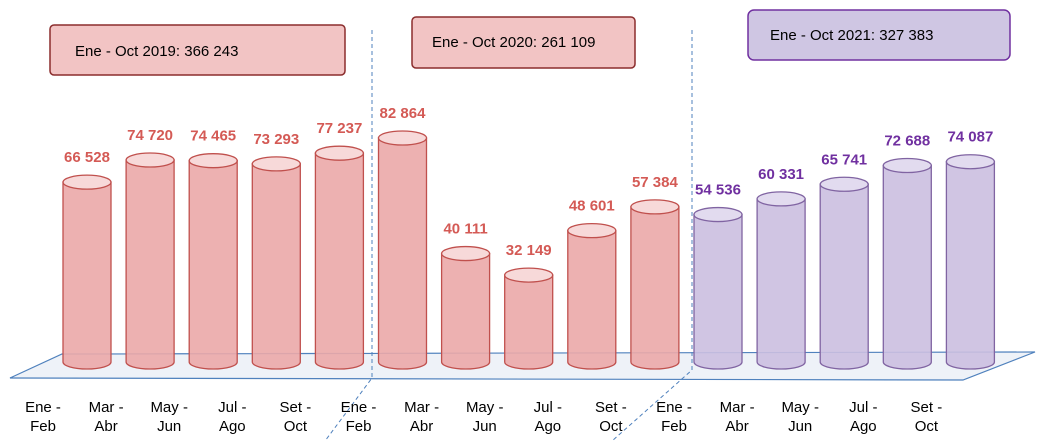 This screenshot has height=441, width=1040. I want to click on value-label: 73 293, so click(276, 139).